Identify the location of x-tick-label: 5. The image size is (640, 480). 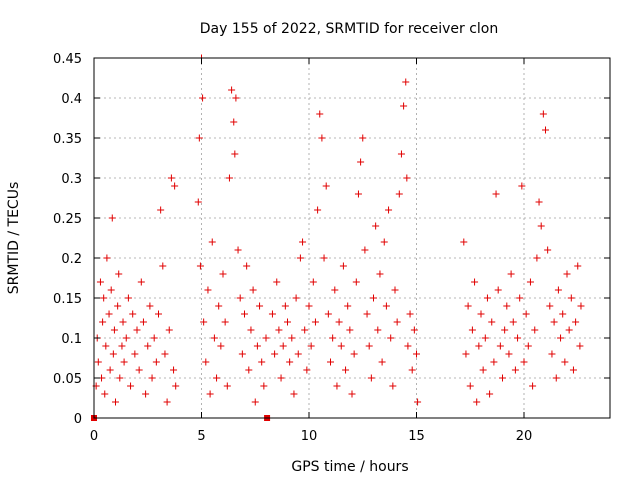
(201, 436).